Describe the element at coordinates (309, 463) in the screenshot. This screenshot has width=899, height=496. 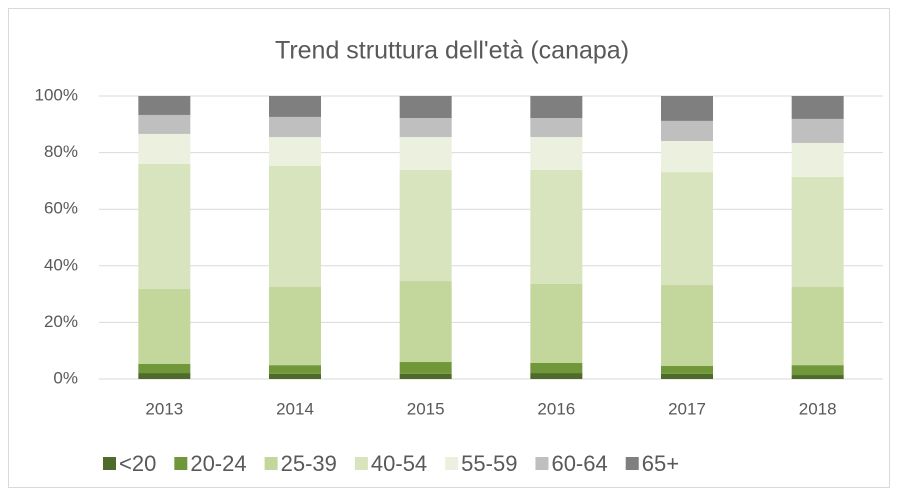
I see `legend-label: 25-39` at that location.